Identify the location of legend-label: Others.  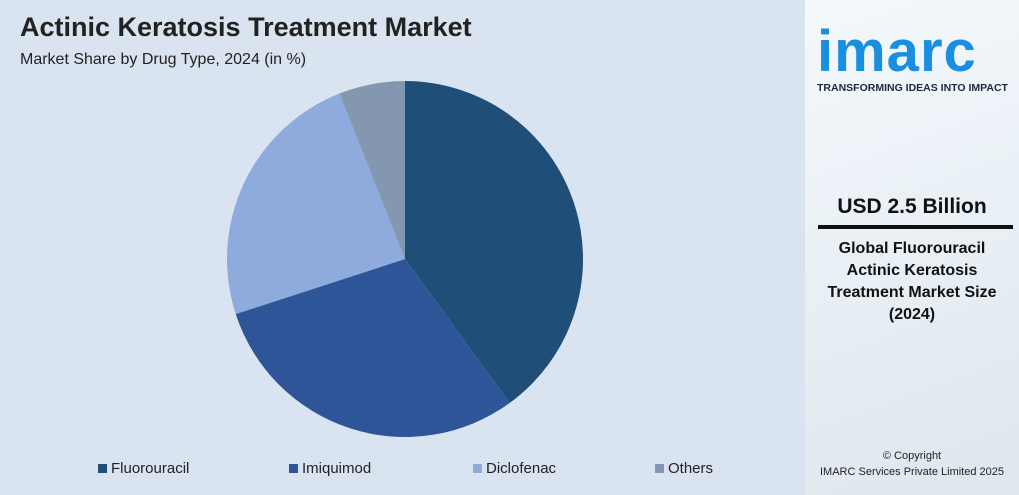
(690, 468).